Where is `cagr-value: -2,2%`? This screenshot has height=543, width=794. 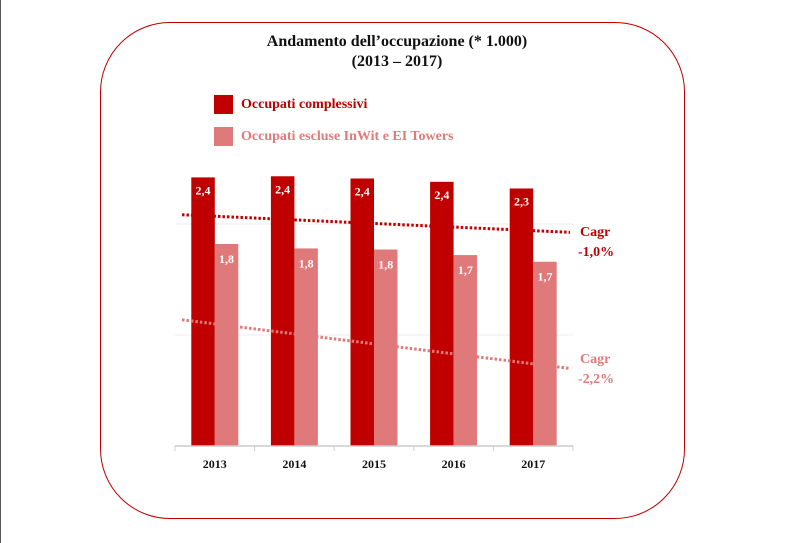
cagr-value: -2,2% is located at coordinates (596, 379).